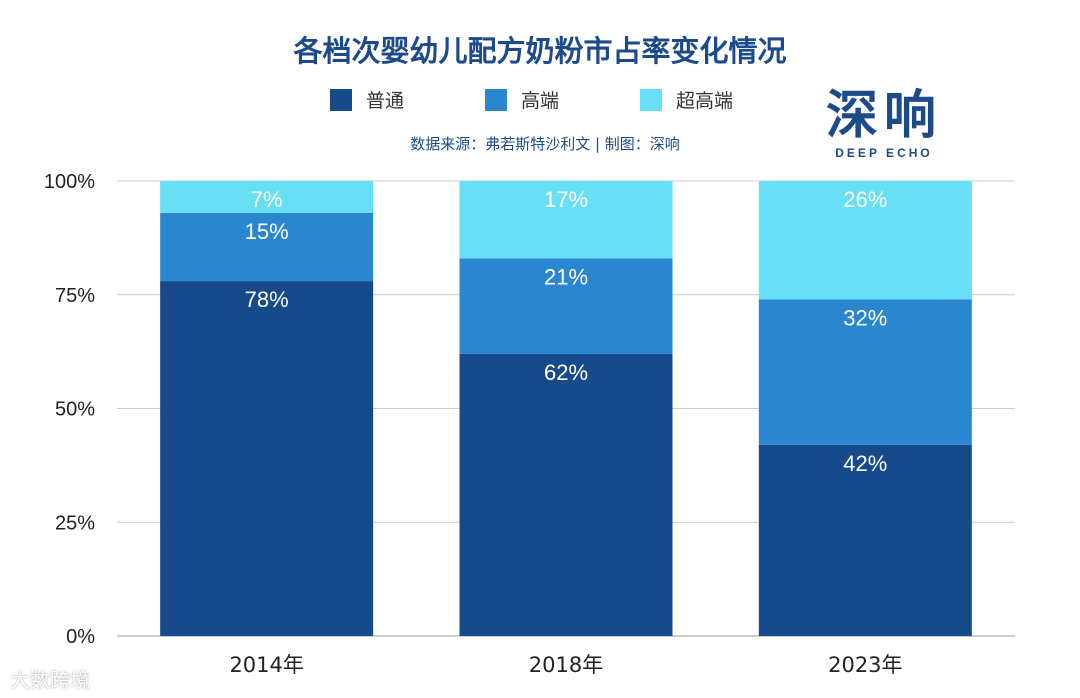 The height and width of the screenshot is (698, 1080). I want to click on legend-item-premium: 高端, so click(562, 99).